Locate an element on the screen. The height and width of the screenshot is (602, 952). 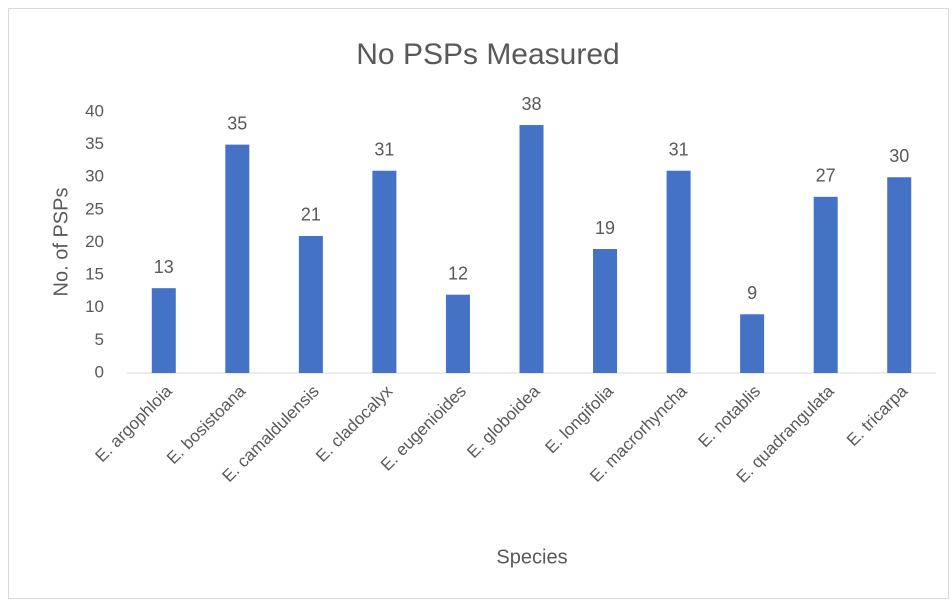
y-tick-label: 25 is located at coordinates (94, 208).